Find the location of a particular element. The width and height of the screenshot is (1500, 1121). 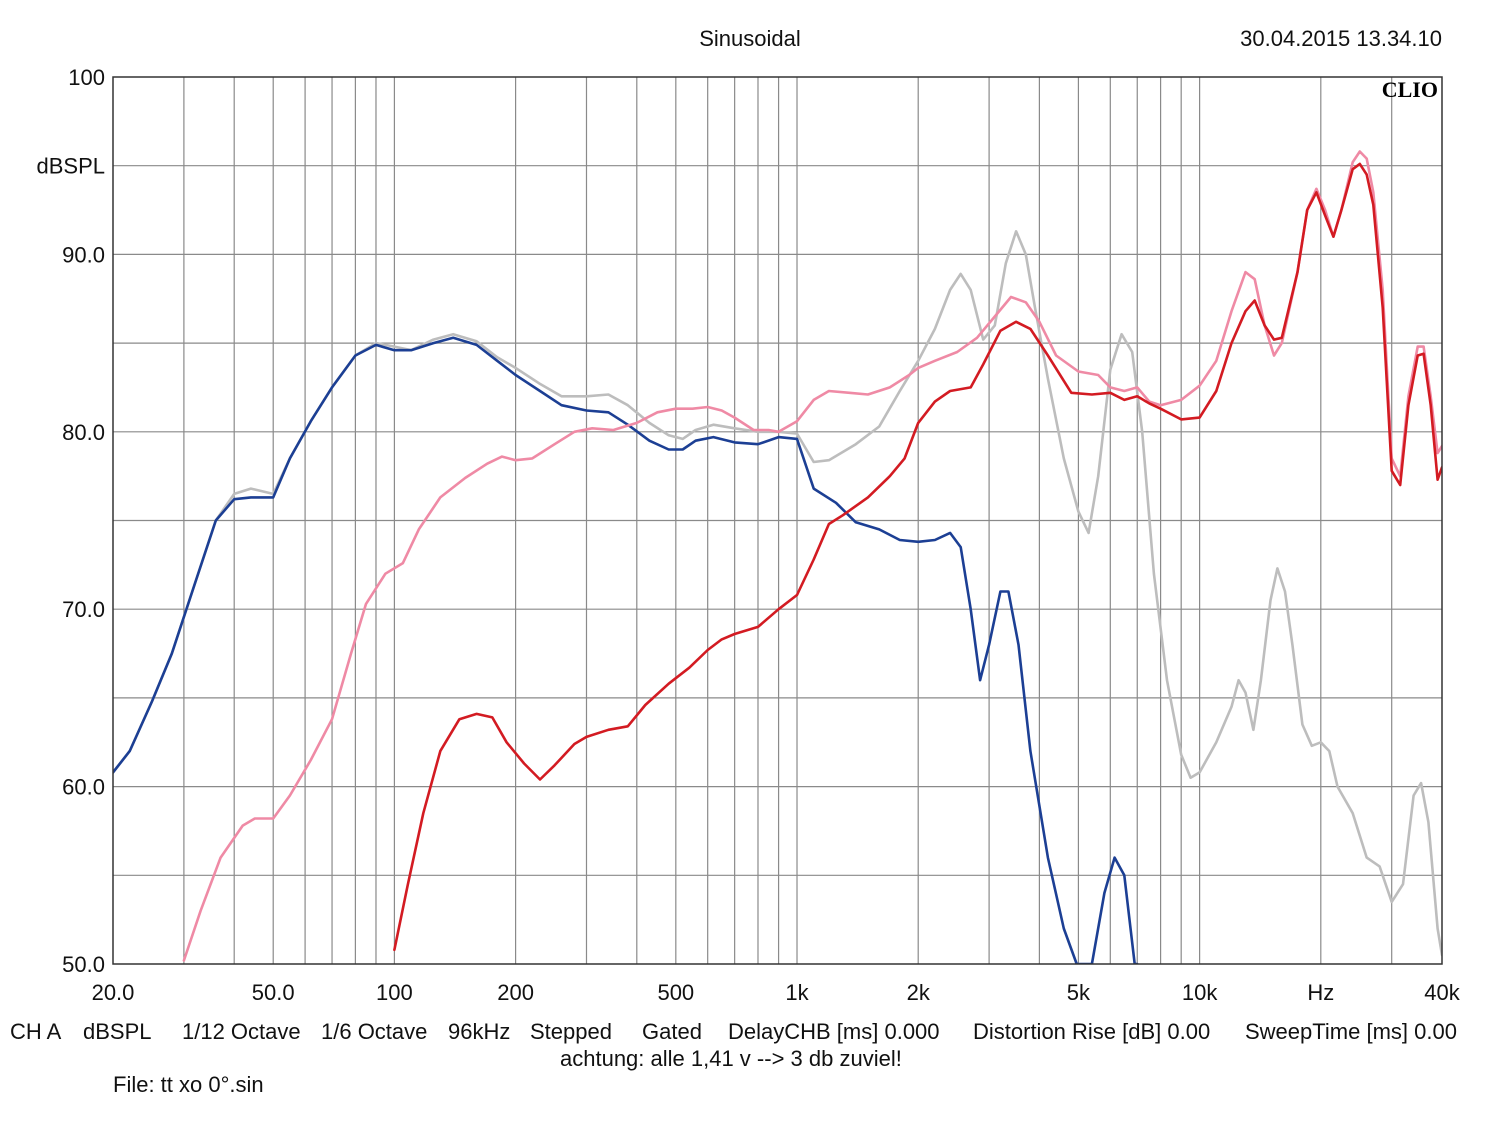

footer-setting-item: DelayCHB [ms] 0.000 is located at coordinates (834, 1031).